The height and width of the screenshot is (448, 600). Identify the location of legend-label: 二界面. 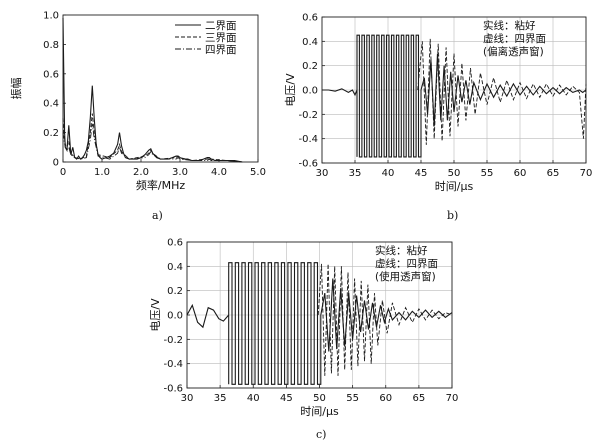
(221, 26).